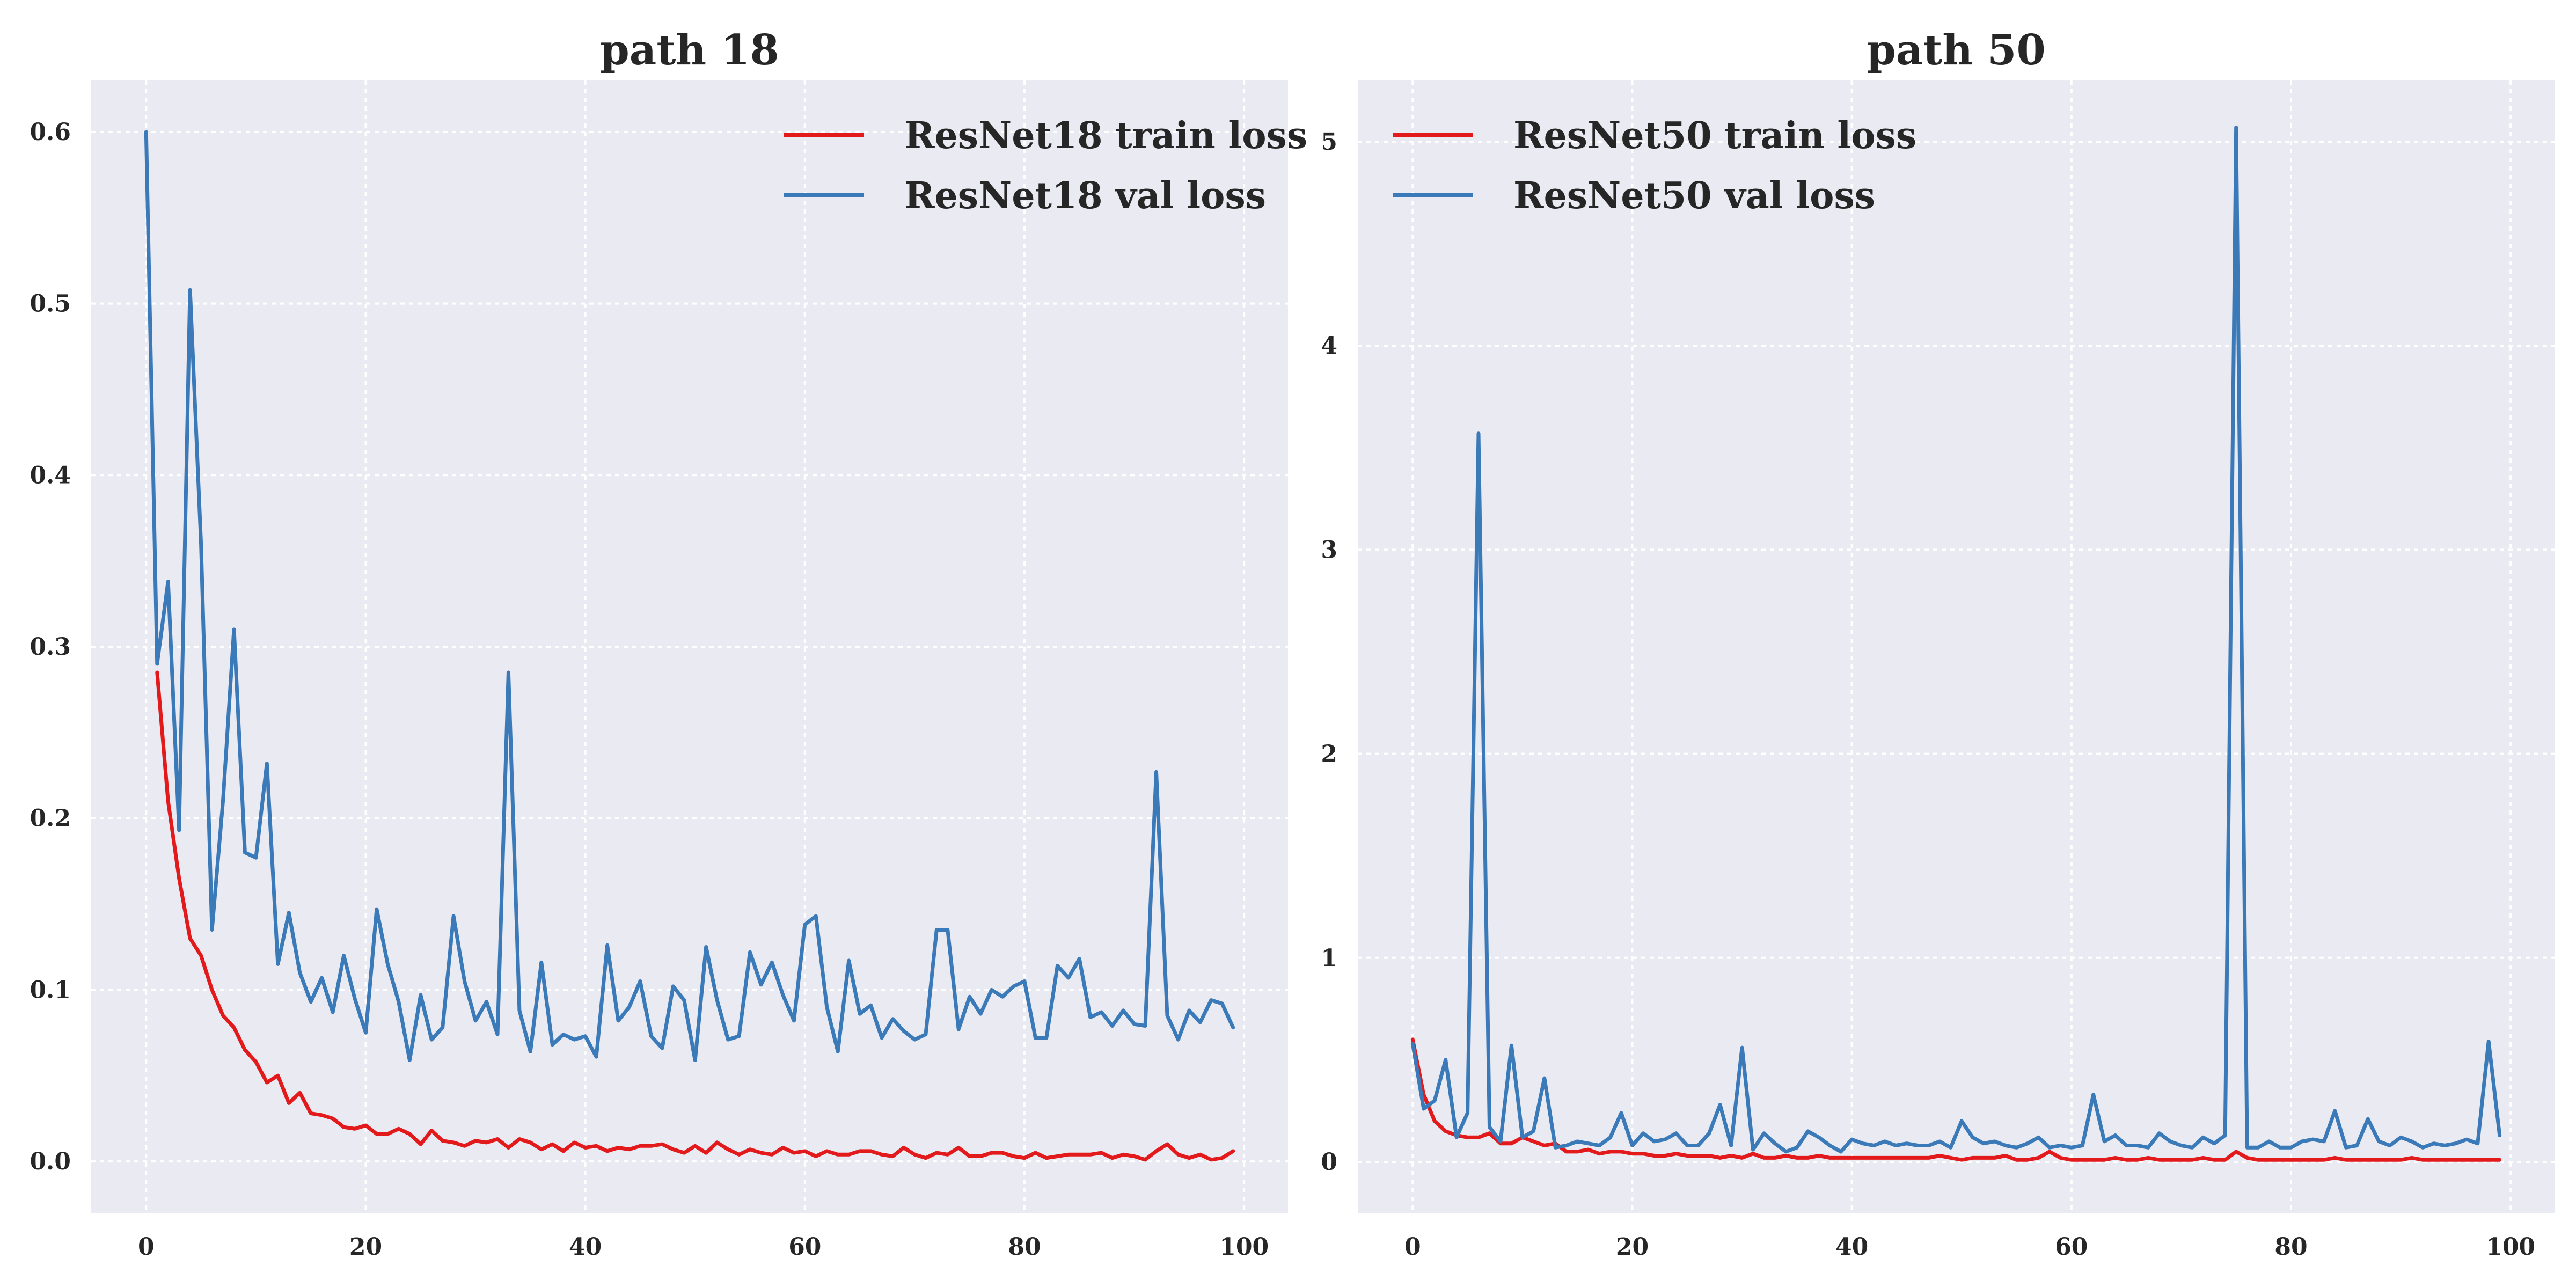 This screenshot has height=1288, width=2576. I want to click on chart-title: path 18, so click(689, 50).